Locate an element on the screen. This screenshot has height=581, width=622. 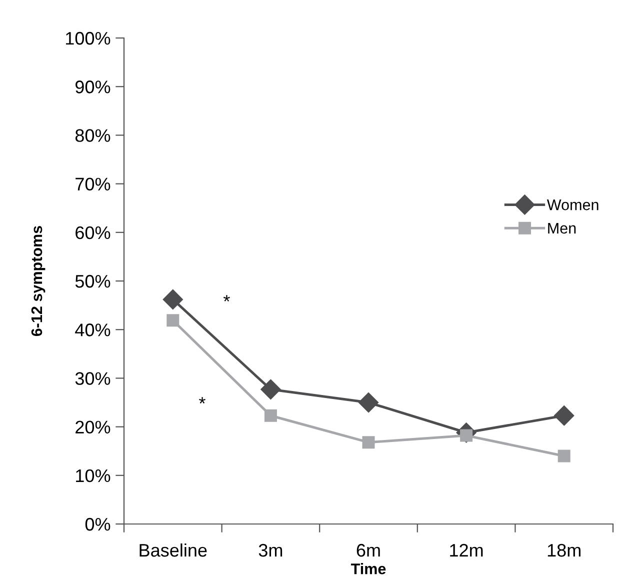
y-axis-title: 6-12 symptoms is located at coordinates (38, 281).